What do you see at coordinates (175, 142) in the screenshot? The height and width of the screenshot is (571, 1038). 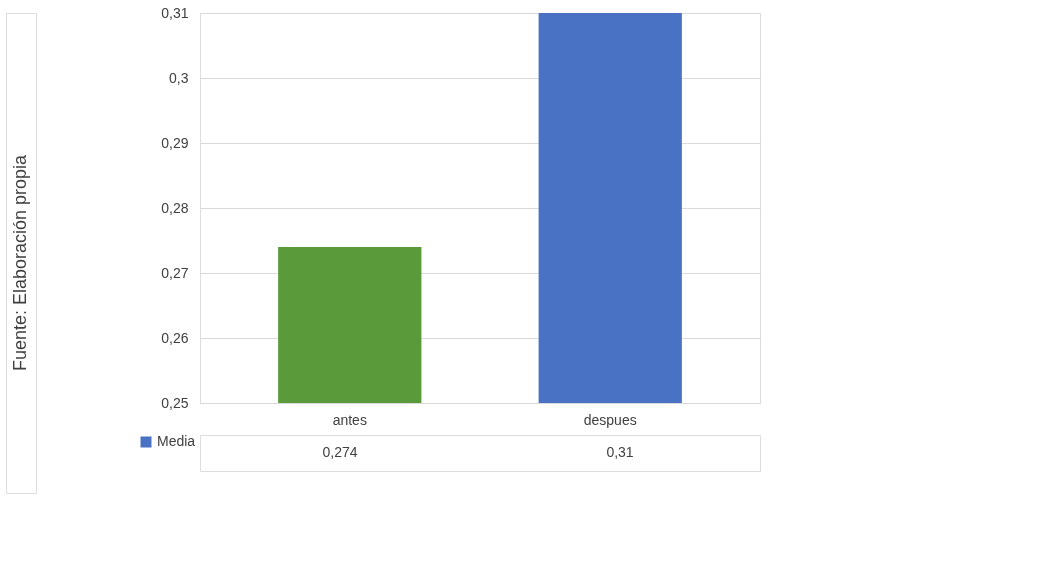 I see `y-tick-label: 0,29` at bounding box center [175, 142].